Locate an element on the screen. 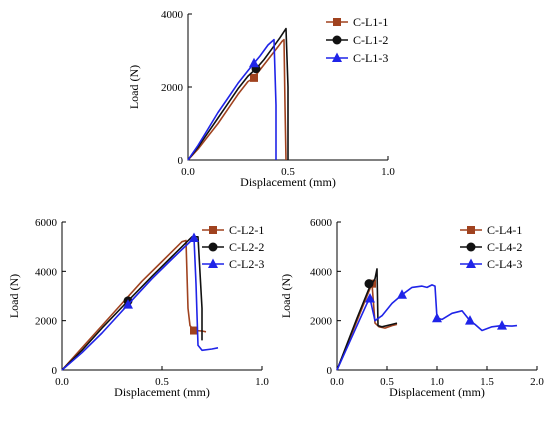  x-tick-label: 2.0 is located at coordinates (537, 382).